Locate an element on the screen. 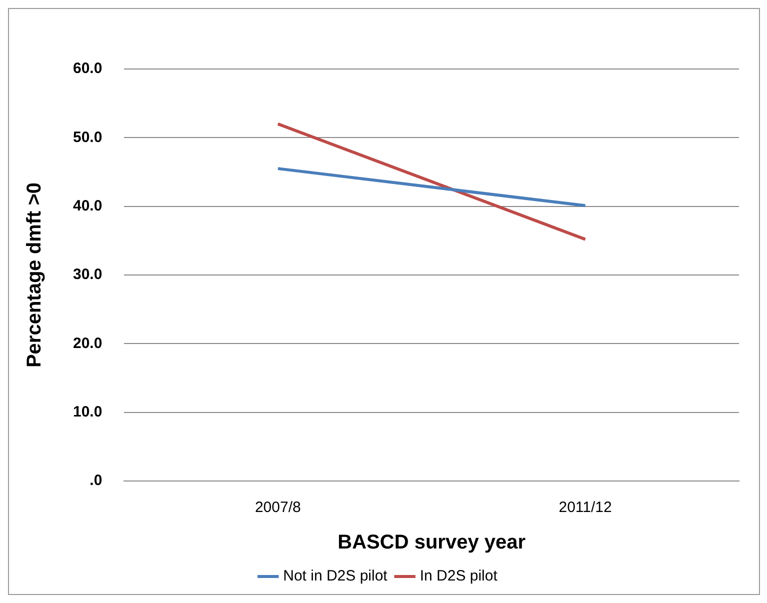  y-tick-label: 60.0 is located at coordinates (87, 69).